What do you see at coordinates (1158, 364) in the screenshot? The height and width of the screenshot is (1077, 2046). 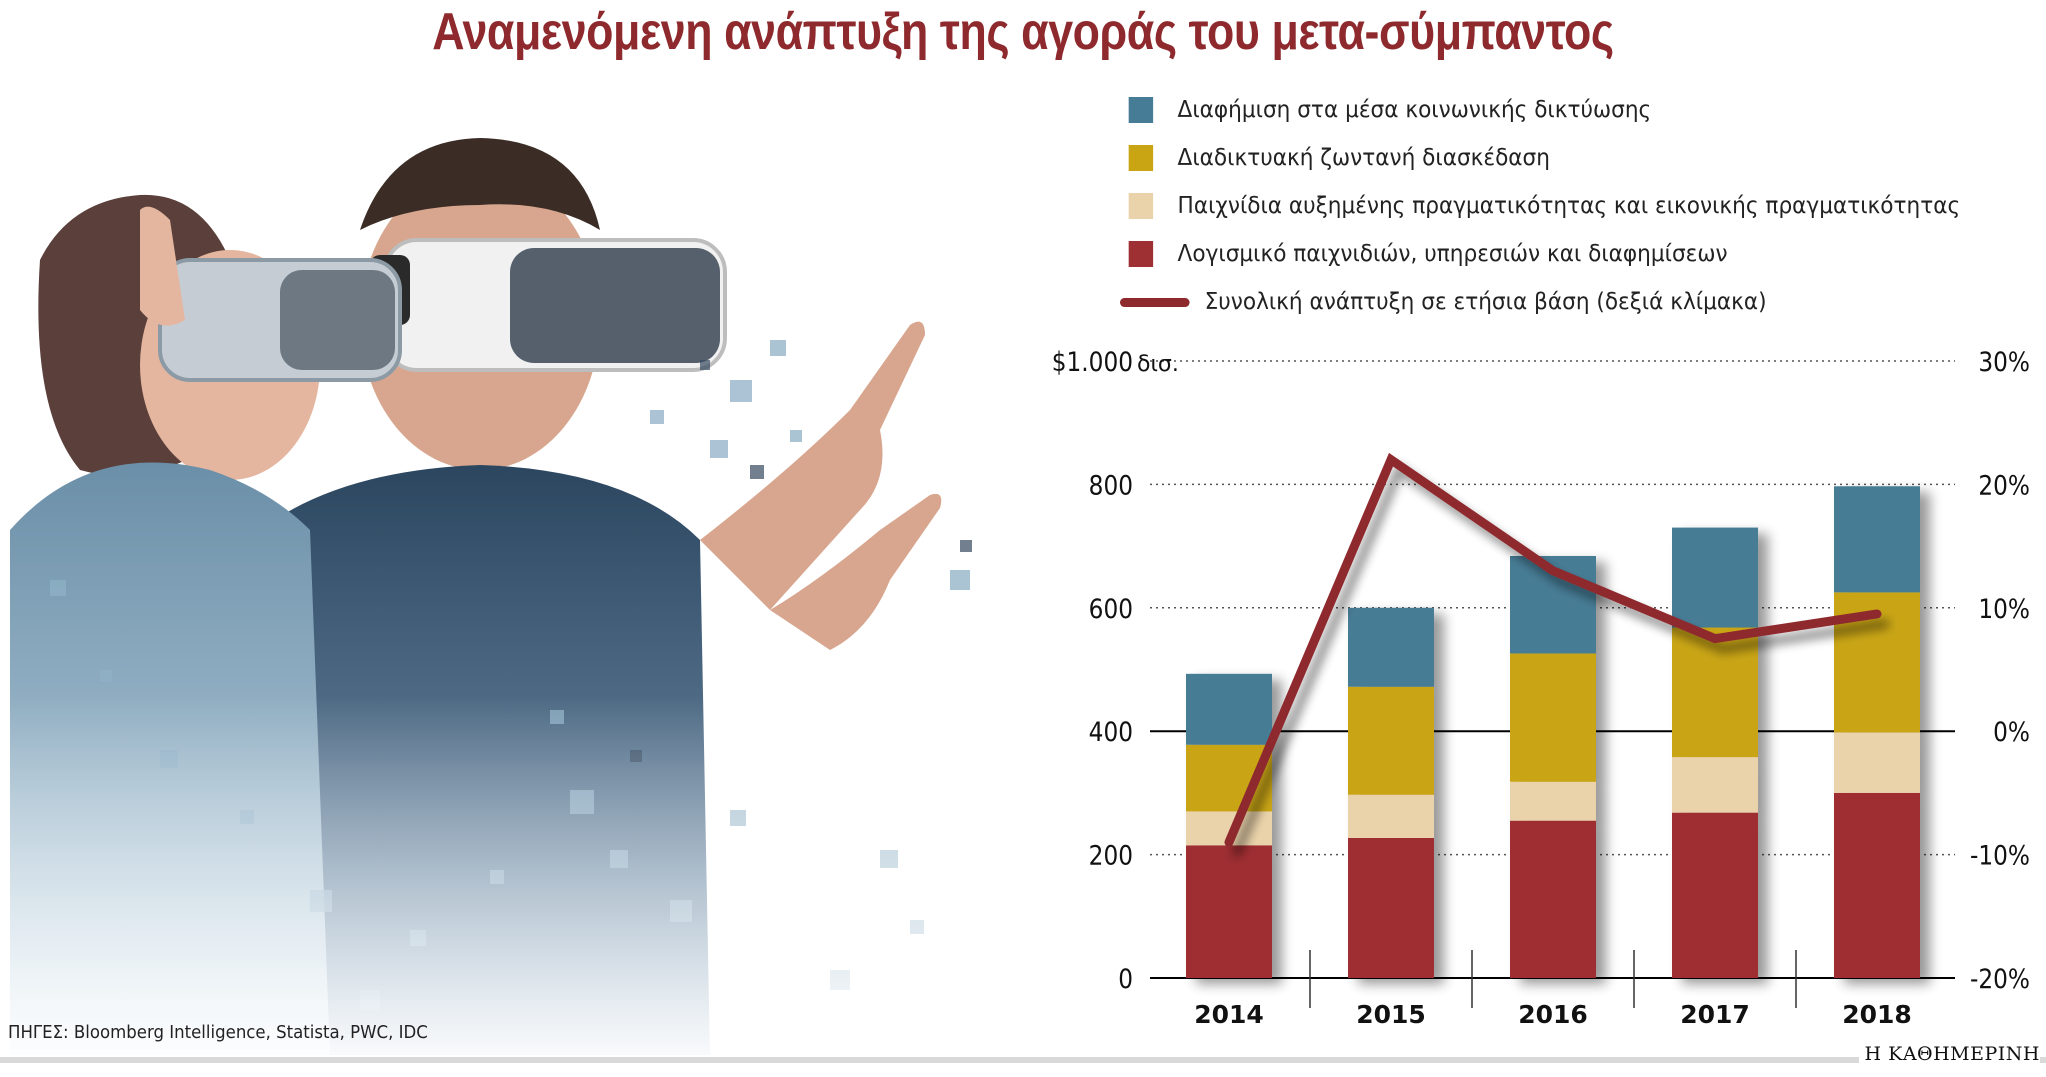 I see `y-axis-unit: δισ.` at bounding box center [1158, 364].